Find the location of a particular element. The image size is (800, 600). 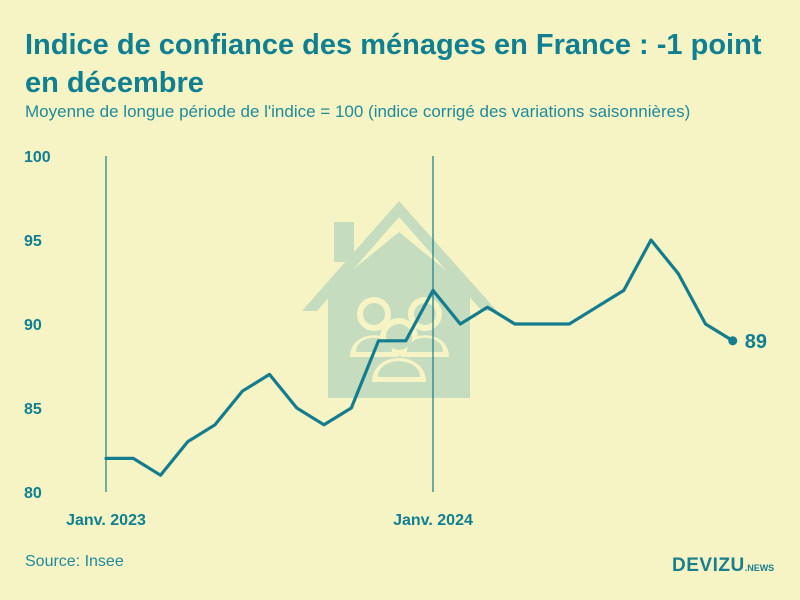

source-note: Source: Insee is located at coordinates (74, 561).